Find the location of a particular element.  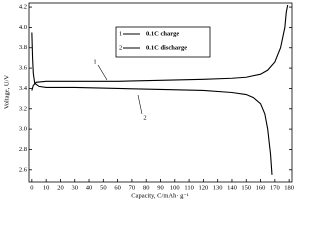

x-tick-label: 100 is located at coordinates (175, 187).